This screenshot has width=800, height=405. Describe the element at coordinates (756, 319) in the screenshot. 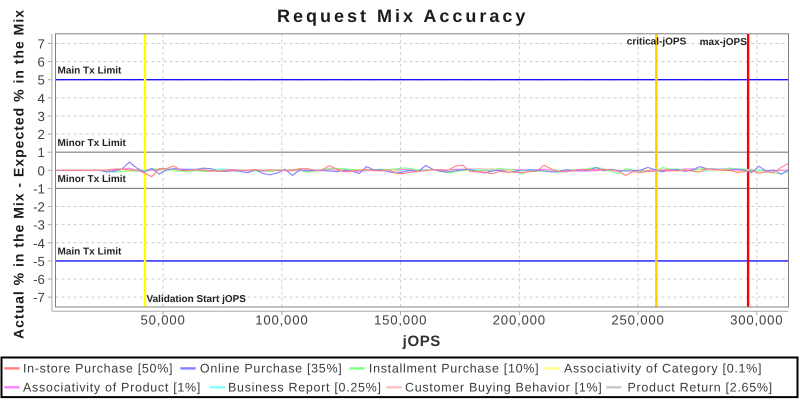

I see `svg-text: 300,000` at that location.